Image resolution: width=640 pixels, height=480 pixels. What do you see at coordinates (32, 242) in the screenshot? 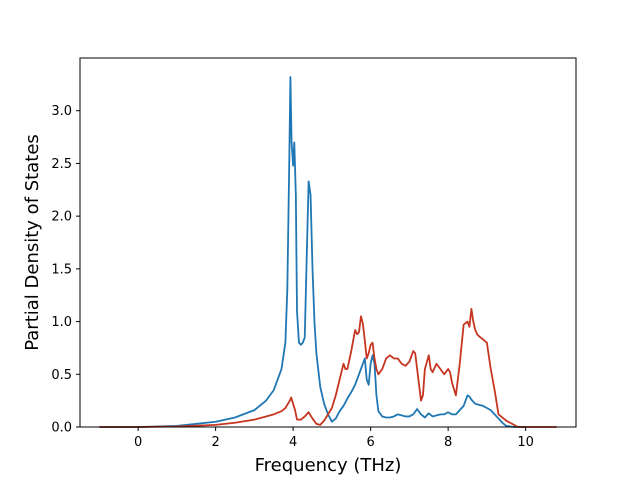
I see `y-axis-label: Partial Density of States` at bounding box center [32, 242].